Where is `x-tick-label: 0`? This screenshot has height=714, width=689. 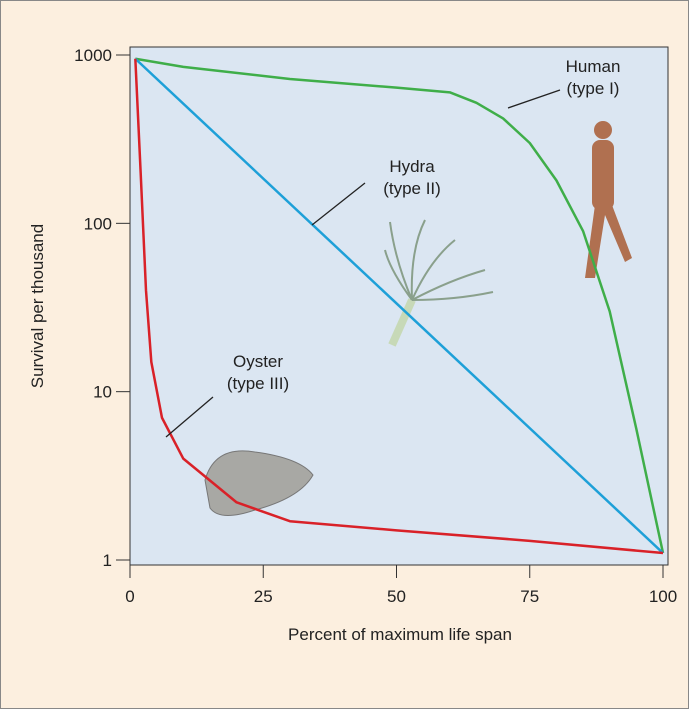 x-tick-label: 0 is located at coordinates (129, 596).